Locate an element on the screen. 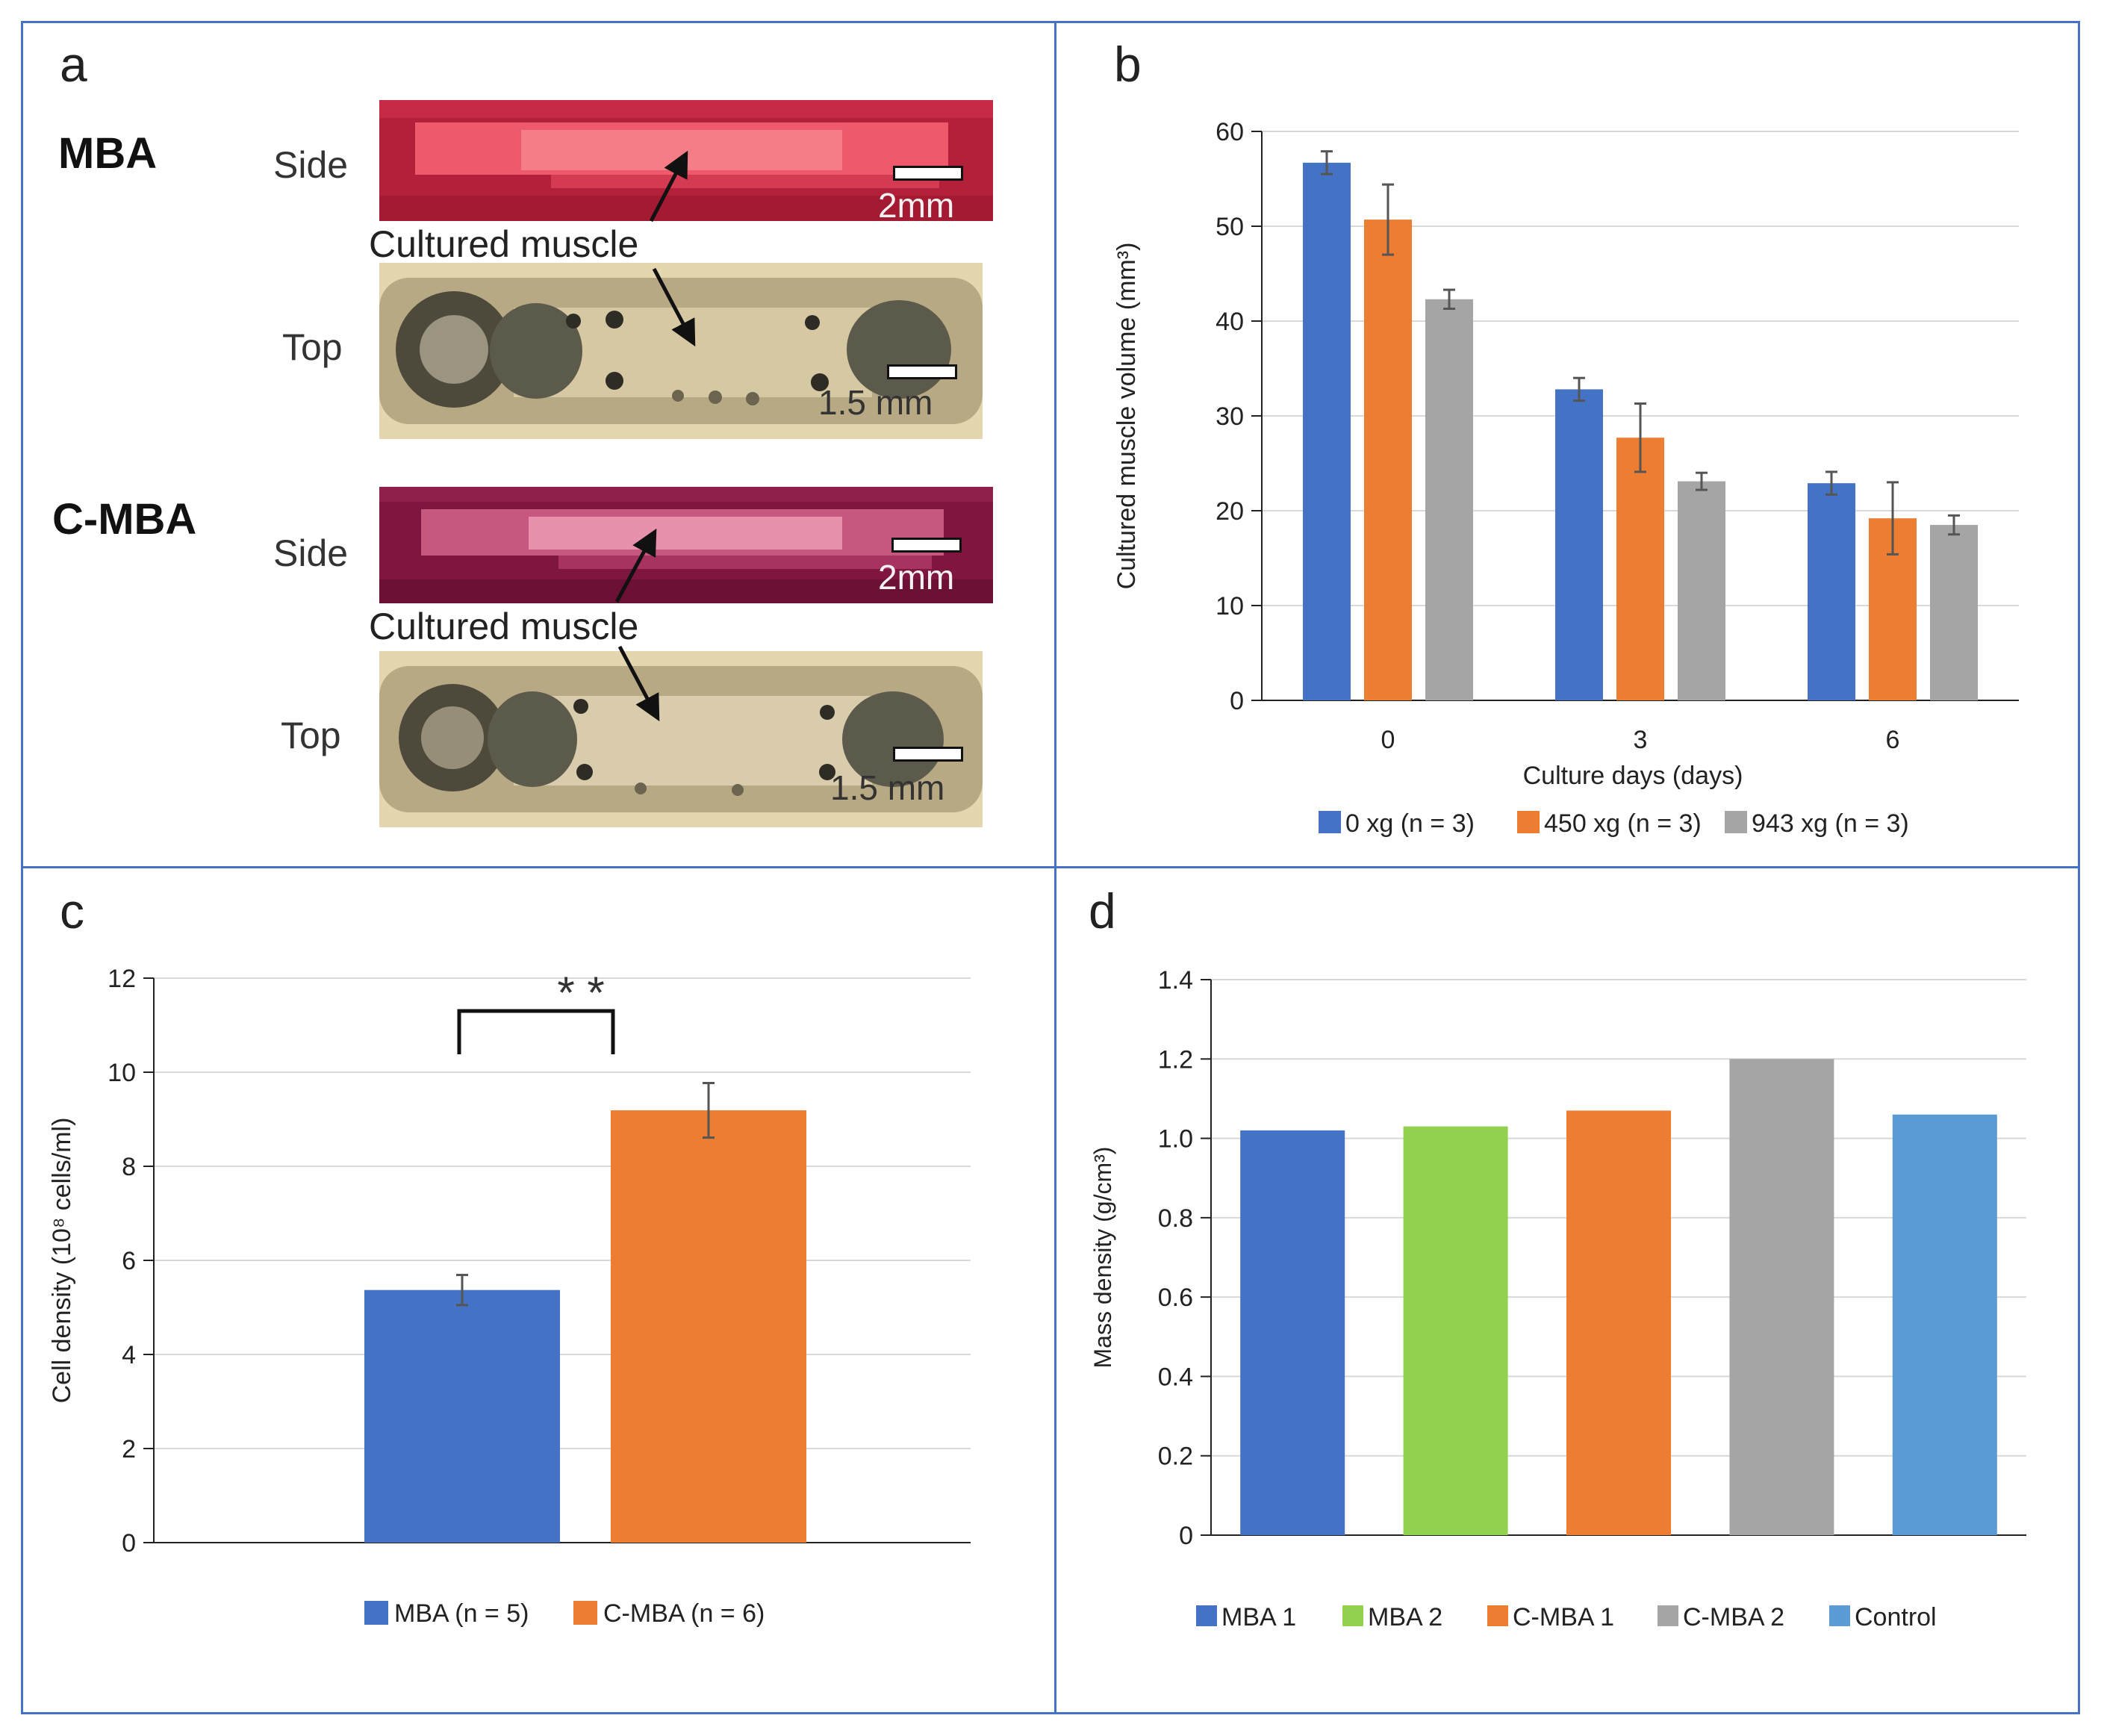  chart-b-ytick-label: 10 is located at coordinates (1230, 606).